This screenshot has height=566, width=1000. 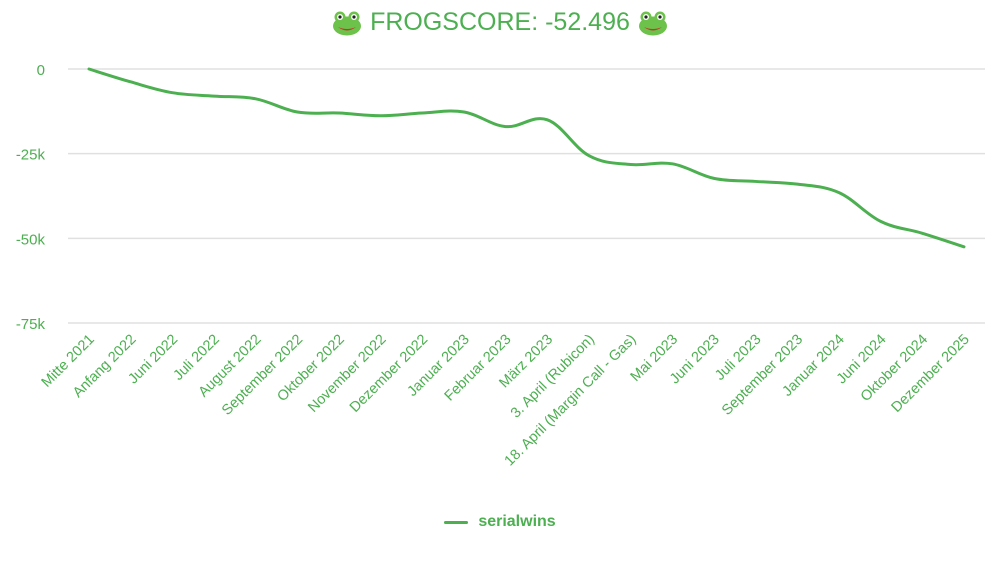 I want to click on legend-swatch, so click(x=456, y=522).